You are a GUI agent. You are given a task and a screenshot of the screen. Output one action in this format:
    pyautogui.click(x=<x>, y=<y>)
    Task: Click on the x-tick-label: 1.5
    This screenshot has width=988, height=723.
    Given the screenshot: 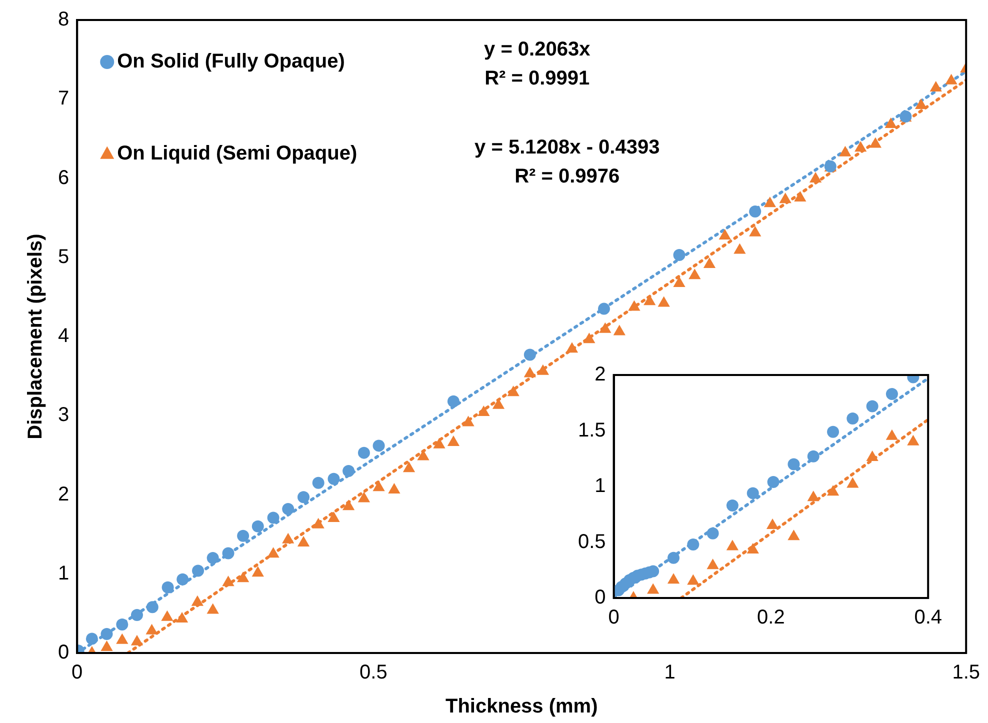 What is the action you would take?
    pyautogui.click(x=966, y=673)
    